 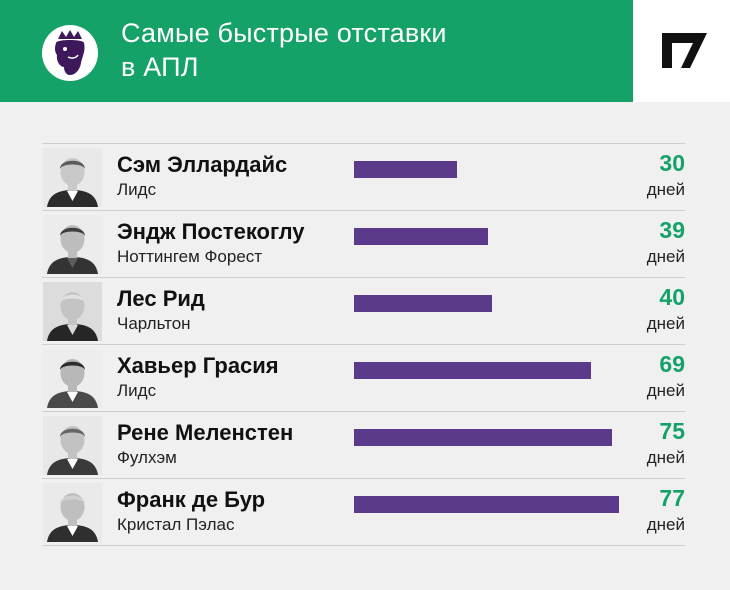 I want to click on club-name: Чарльтон, so click(x=154, y=323).